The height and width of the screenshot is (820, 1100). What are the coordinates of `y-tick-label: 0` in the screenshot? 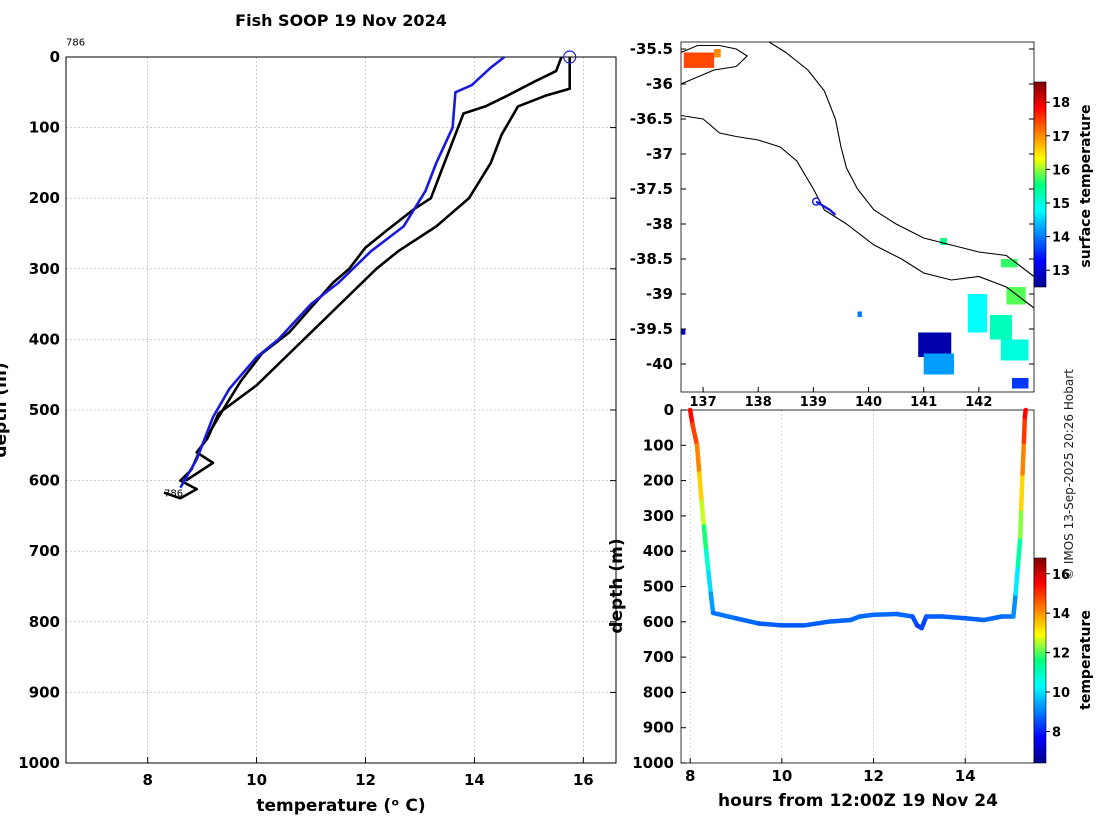 It's located at (55, 57).